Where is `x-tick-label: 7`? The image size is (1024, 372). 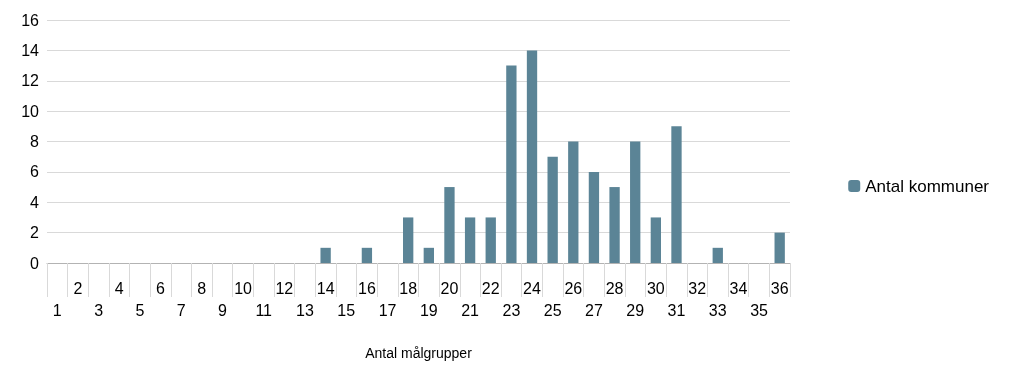 x-tick-label: 7 is located at coordinates (181, 310).